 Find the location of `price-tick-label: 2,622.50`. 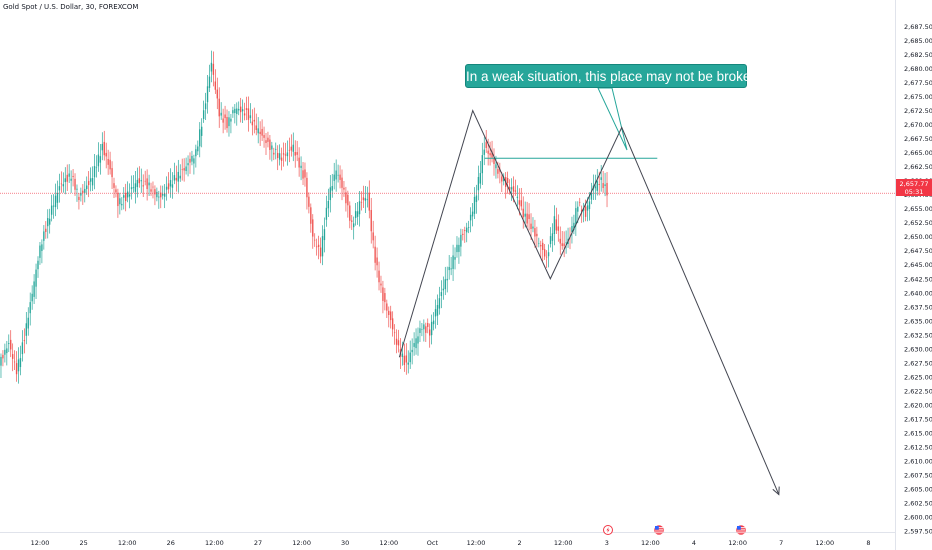

price-tick-label: 2,622.50 is located at coordinates (918, 391).